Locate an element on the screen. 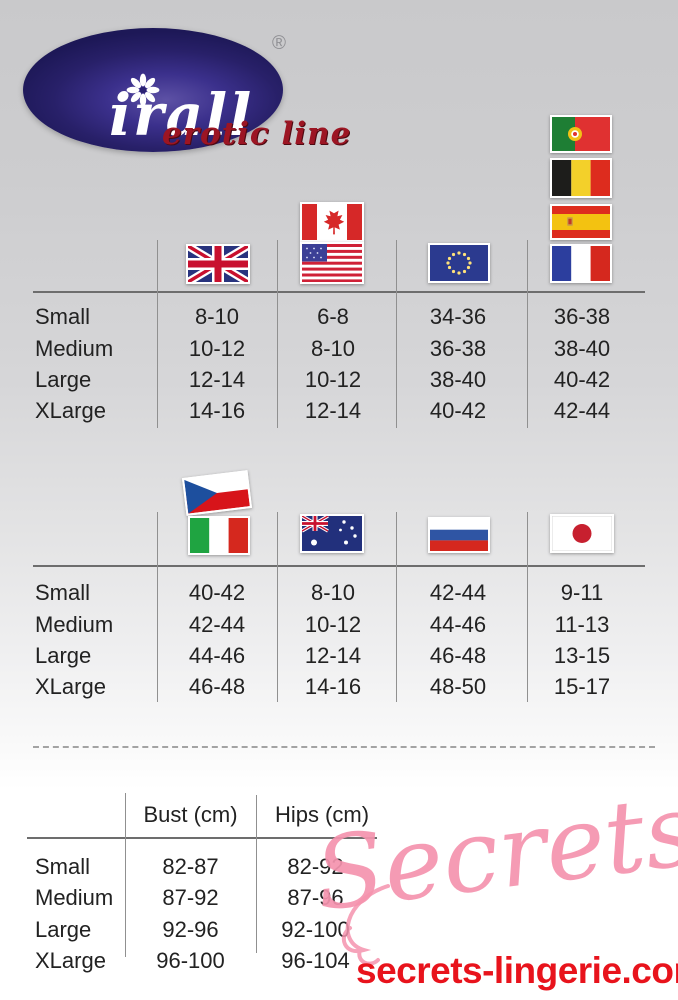  table-row: Medium 42-44 10-12 44-46 11-13 is located at coordinates (339, 627).